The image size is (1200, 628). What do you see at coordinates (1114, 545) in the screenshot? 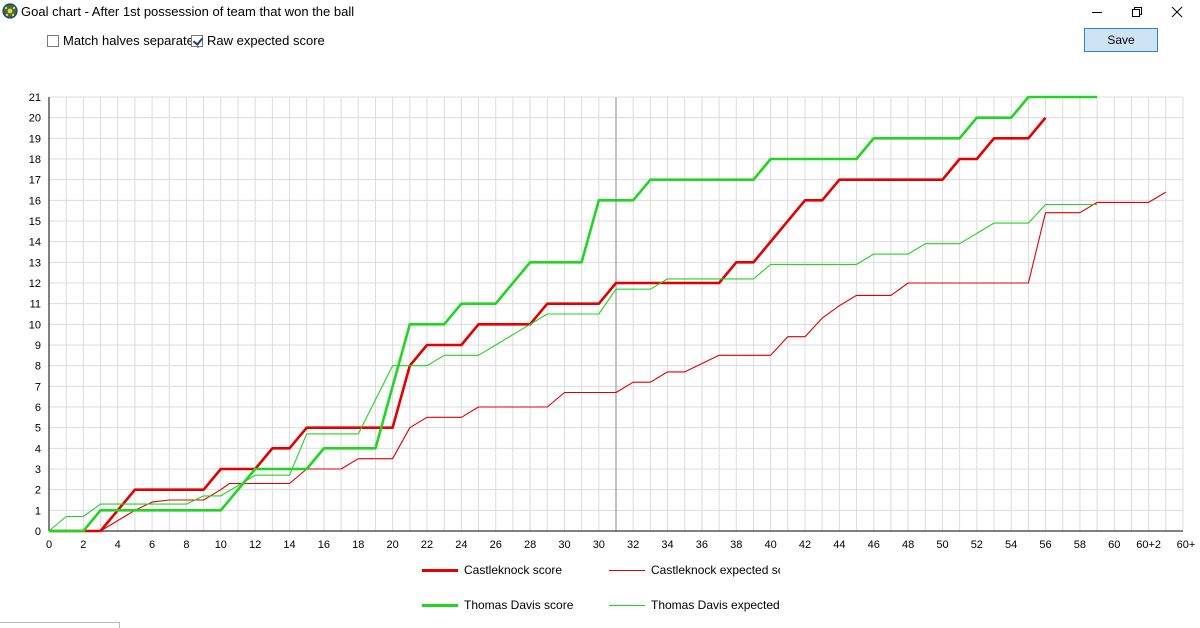
I see `x-tick-label: 60` at bounding box center [1114, 545].